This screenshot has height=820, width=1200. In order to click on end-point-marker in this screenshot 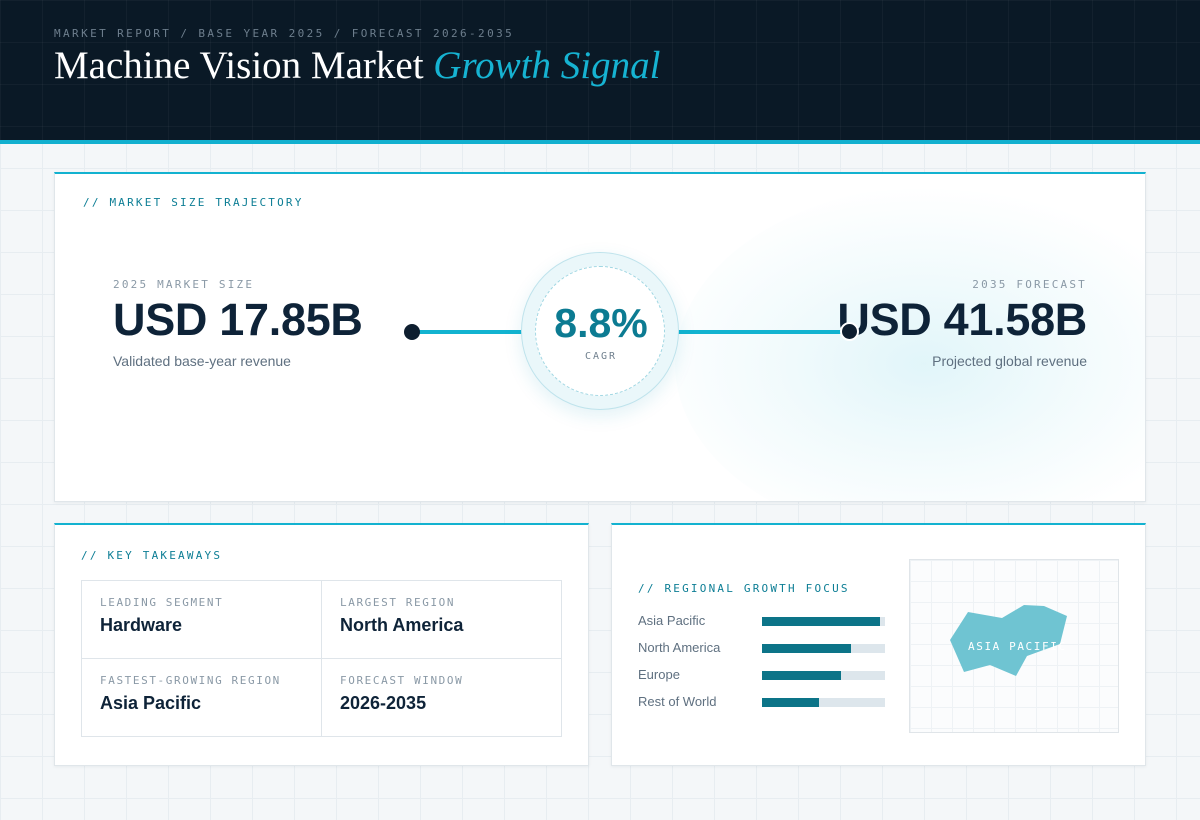, I will do `click(849, 331)`.